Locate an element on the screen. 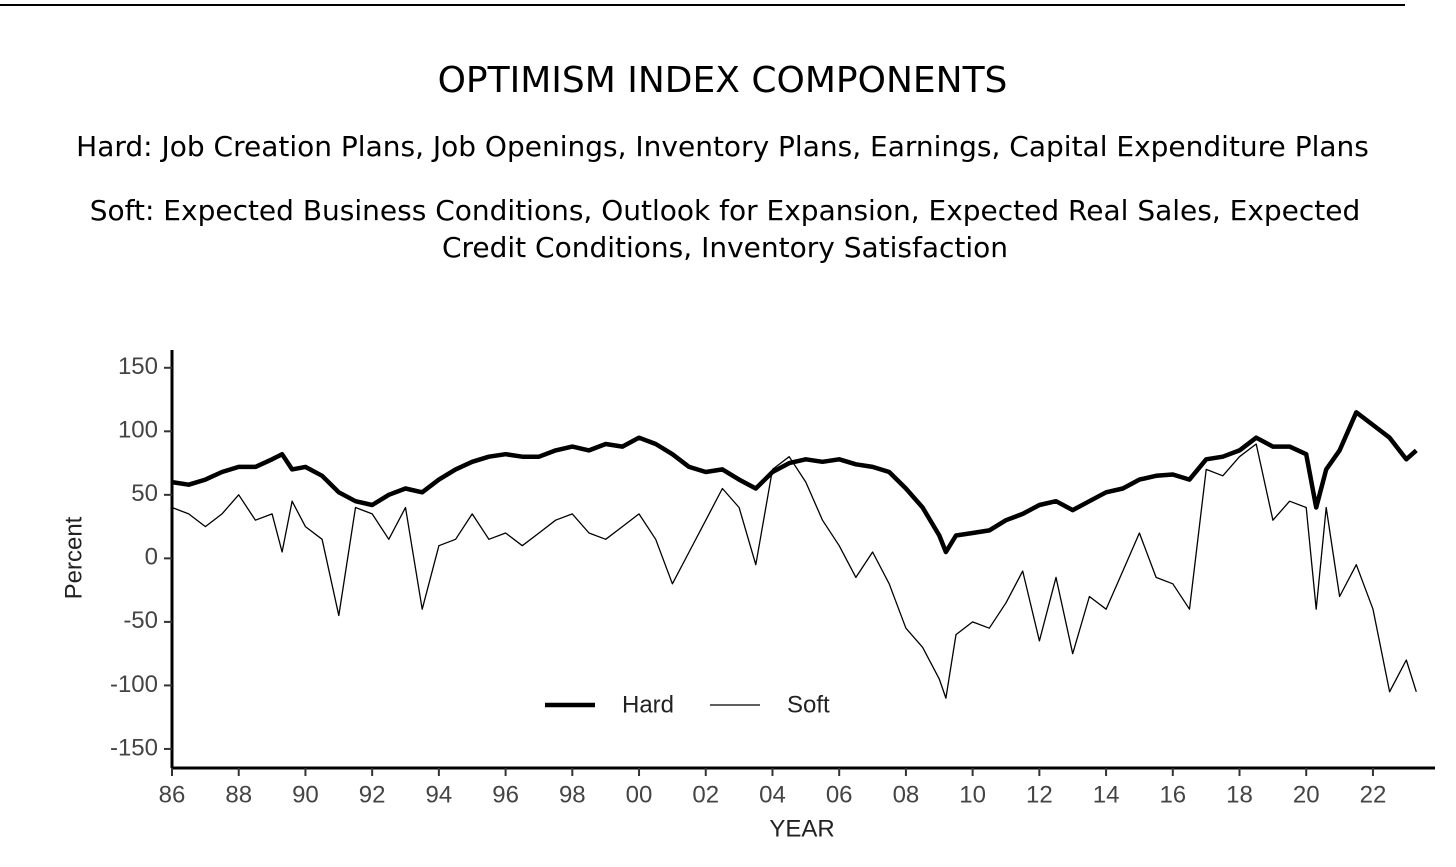 The height and width of the screenshot is (867, 1456). y-tick-label: 150 is located at coordinates (138, 366).